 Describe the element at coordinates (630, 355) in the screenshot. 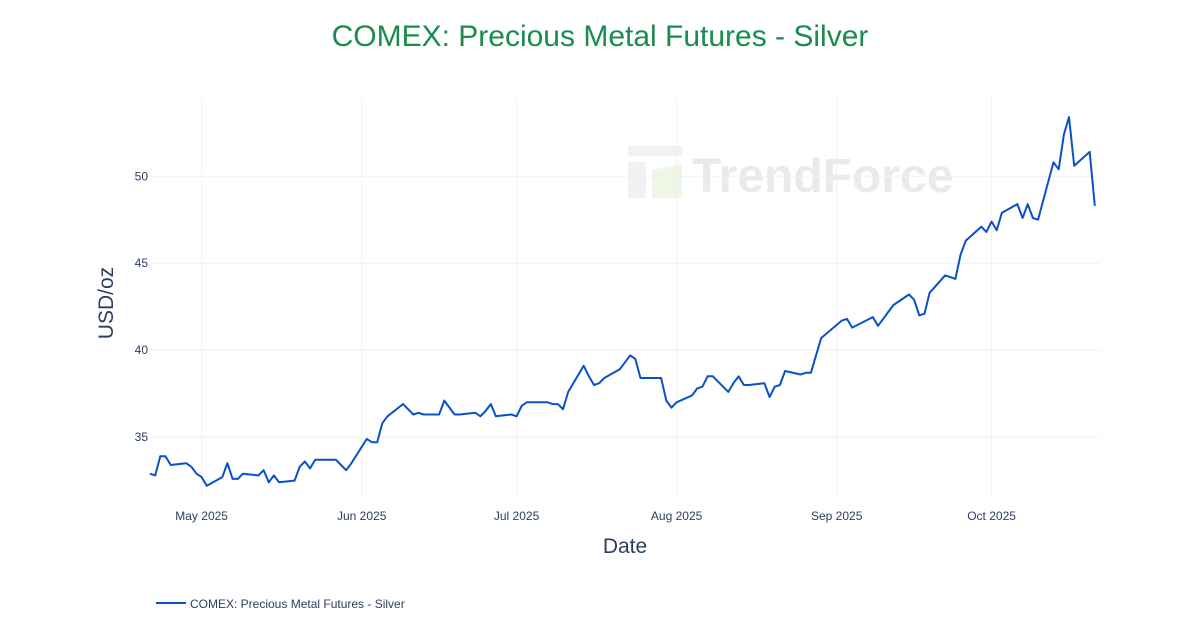

I see `data-point: 2025-07-23: 39.7` at that location.